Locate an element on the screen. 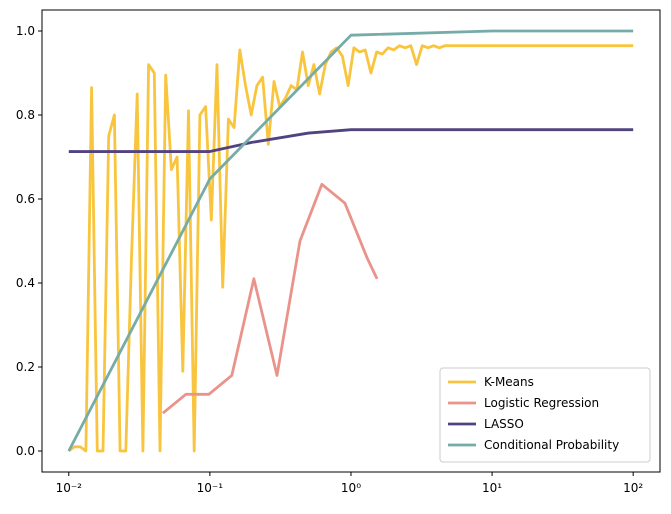  legend-label: K-Means is located at coordinates (509, 382).